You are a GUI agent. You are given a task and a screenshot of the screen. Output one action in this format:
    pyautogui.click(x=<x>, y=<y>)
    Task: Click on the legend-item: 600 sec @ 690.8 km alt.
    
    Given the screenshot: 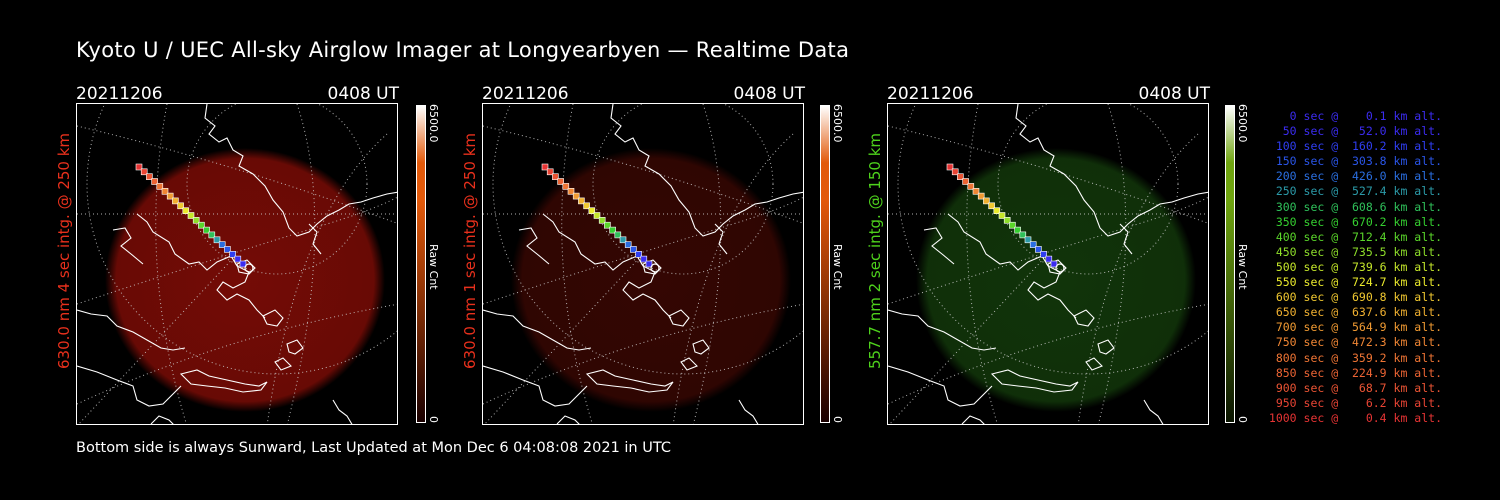 What is the action you would take?
    pyautogui.click(x=1355, y=297)
    